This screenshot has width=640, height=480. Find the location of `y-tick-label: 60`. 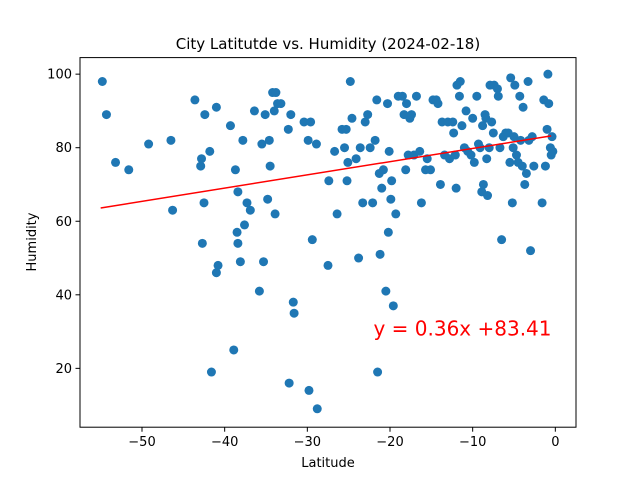

y-tick-label: 60 is located at coordinates (63, 222).